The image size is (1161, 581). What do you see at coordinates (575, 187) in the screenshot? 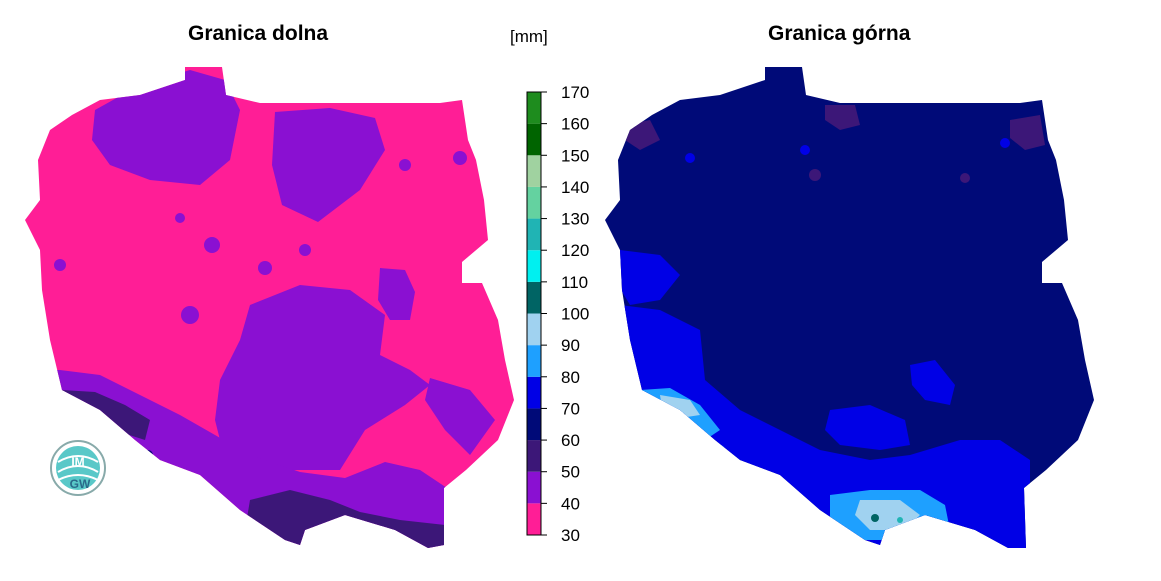
I see `legend-tick-label-140: 140` at bounding box center [575, 187].